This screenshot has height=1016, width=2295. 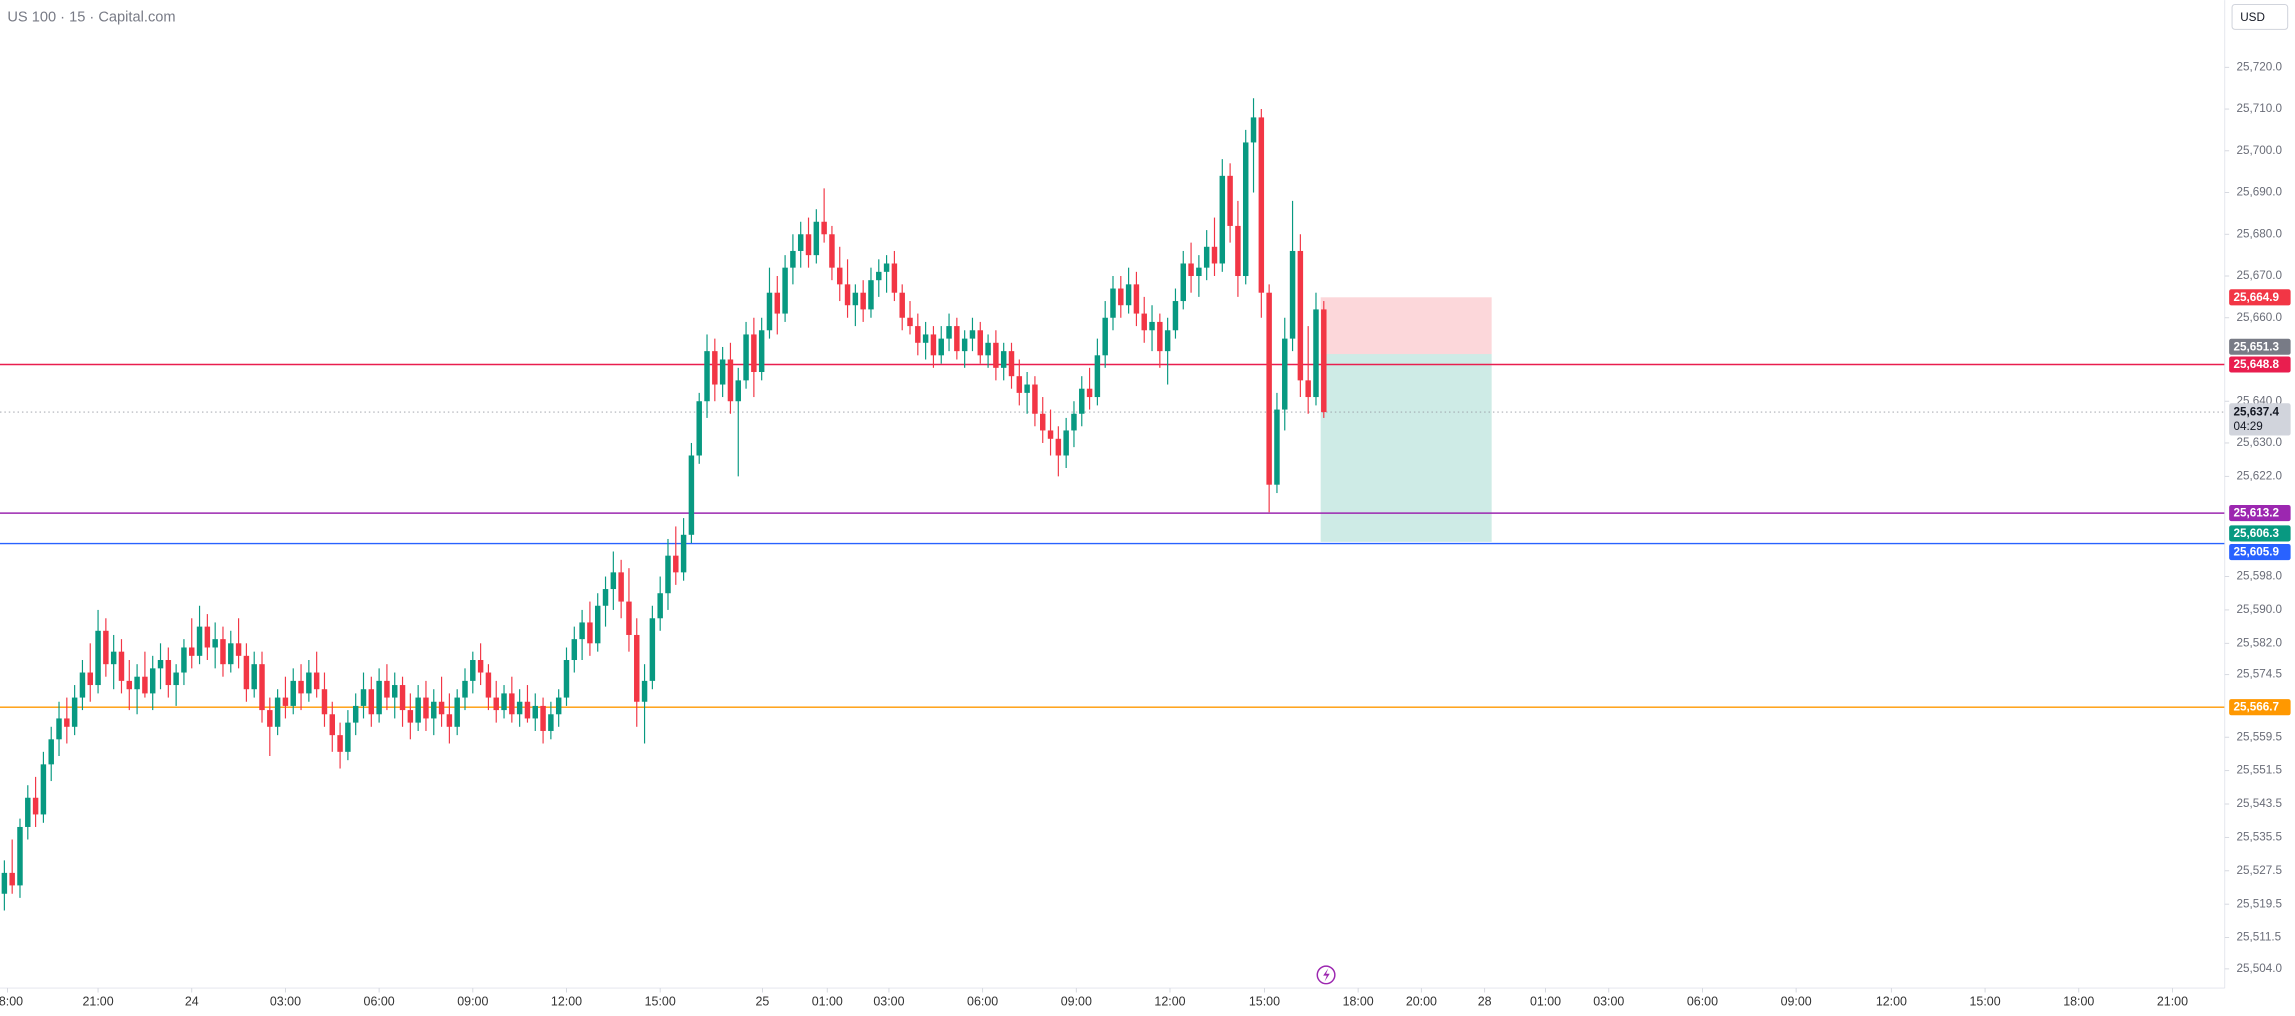 What do you see at coordinates (2259, 475) in the screenshot?
I see `y-tick-label: 25,622.0` at bounding box center [2259, 475].